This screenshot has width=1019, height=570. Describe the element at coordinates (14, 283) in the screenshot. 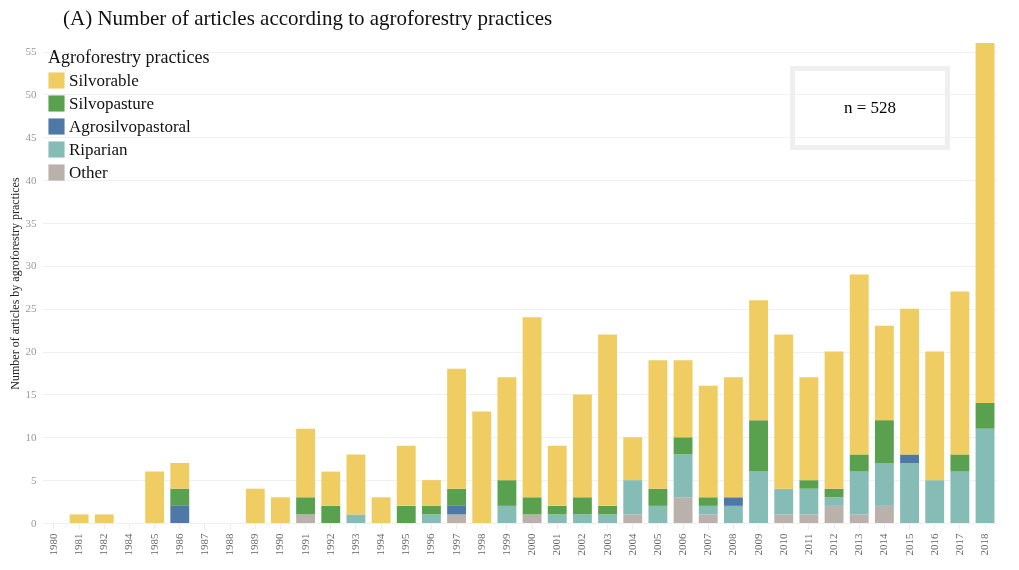

I see `y-axis-title: Number of articles by agroforestry practices` at that location.